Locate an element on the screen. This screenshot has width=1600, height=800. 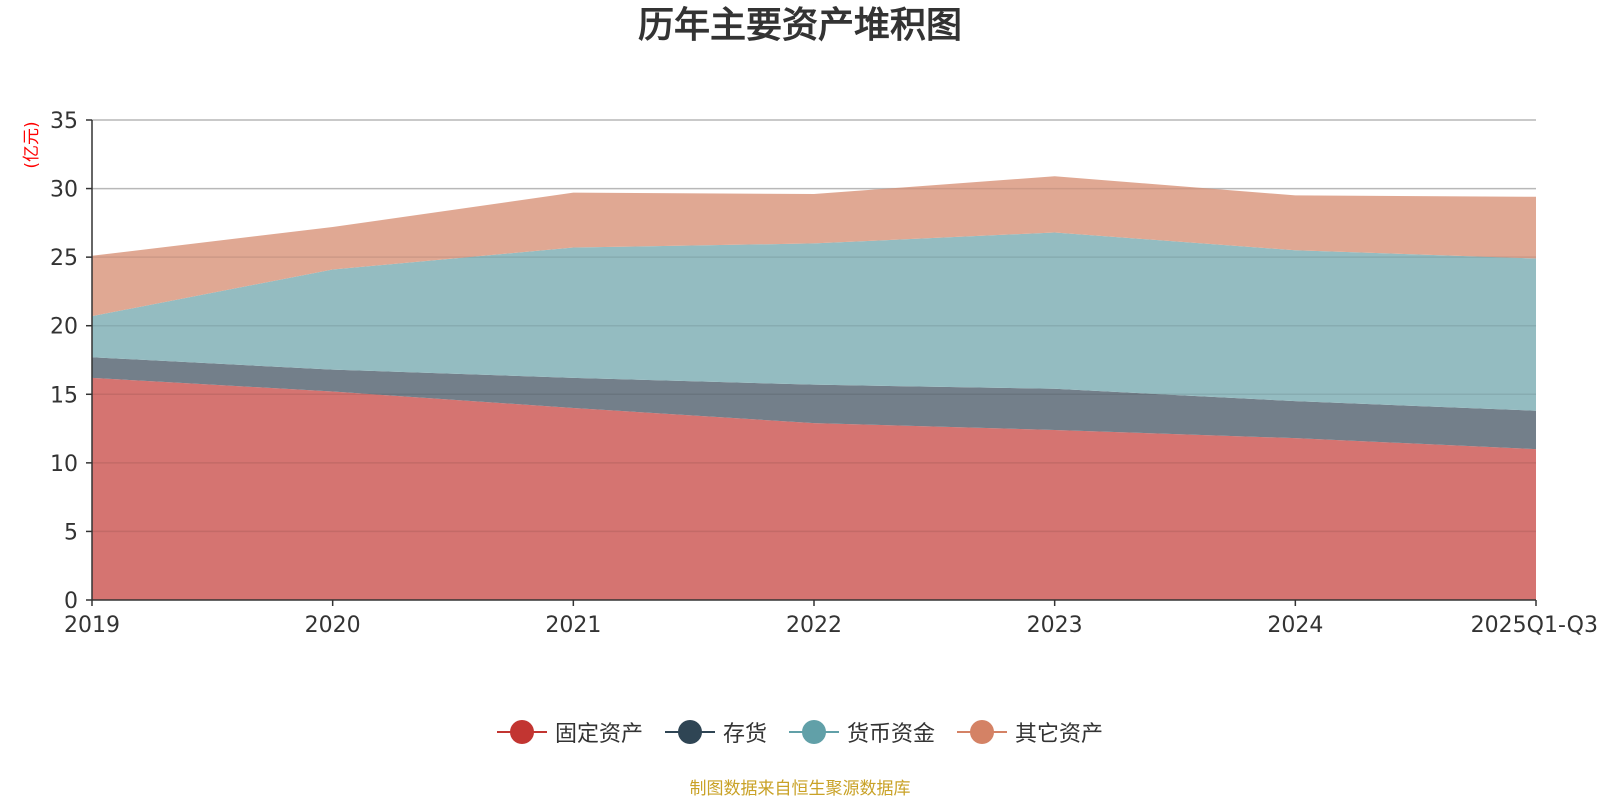
legend-label: 存货 is located at coordinates (744, 734).